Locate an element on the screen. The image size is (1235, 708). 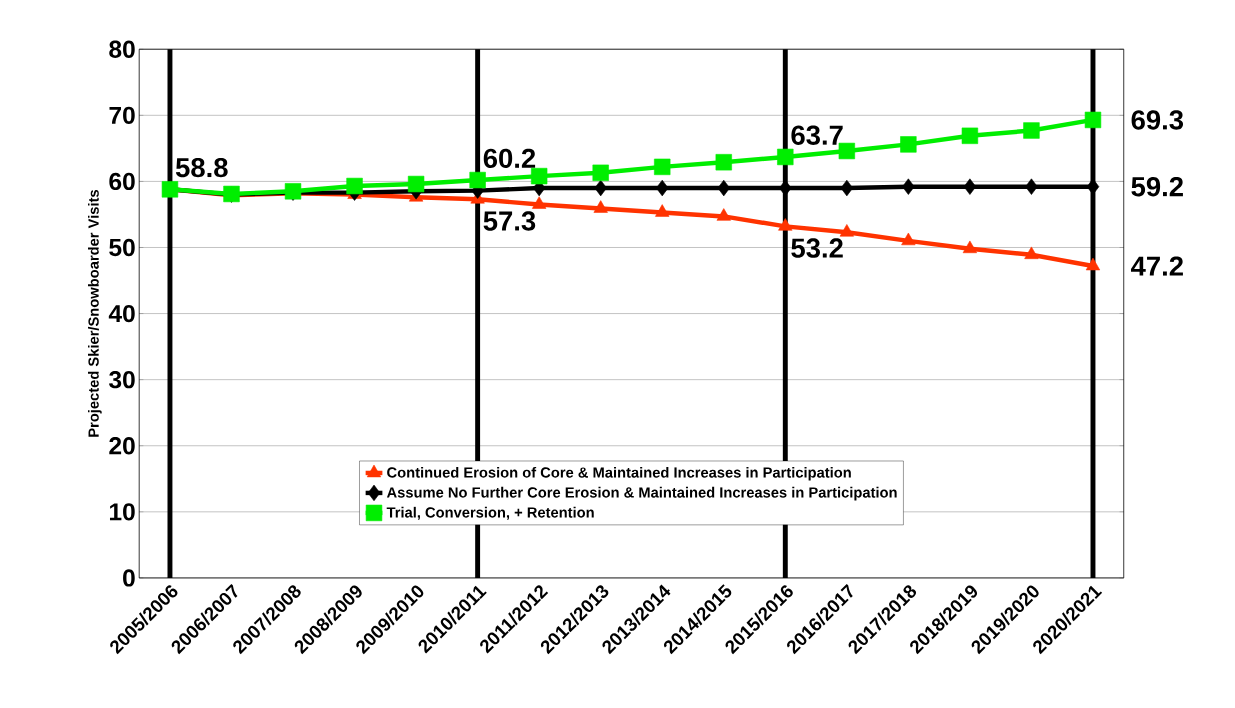
y-tick-label: 60 is located at coordinates (122, 181).